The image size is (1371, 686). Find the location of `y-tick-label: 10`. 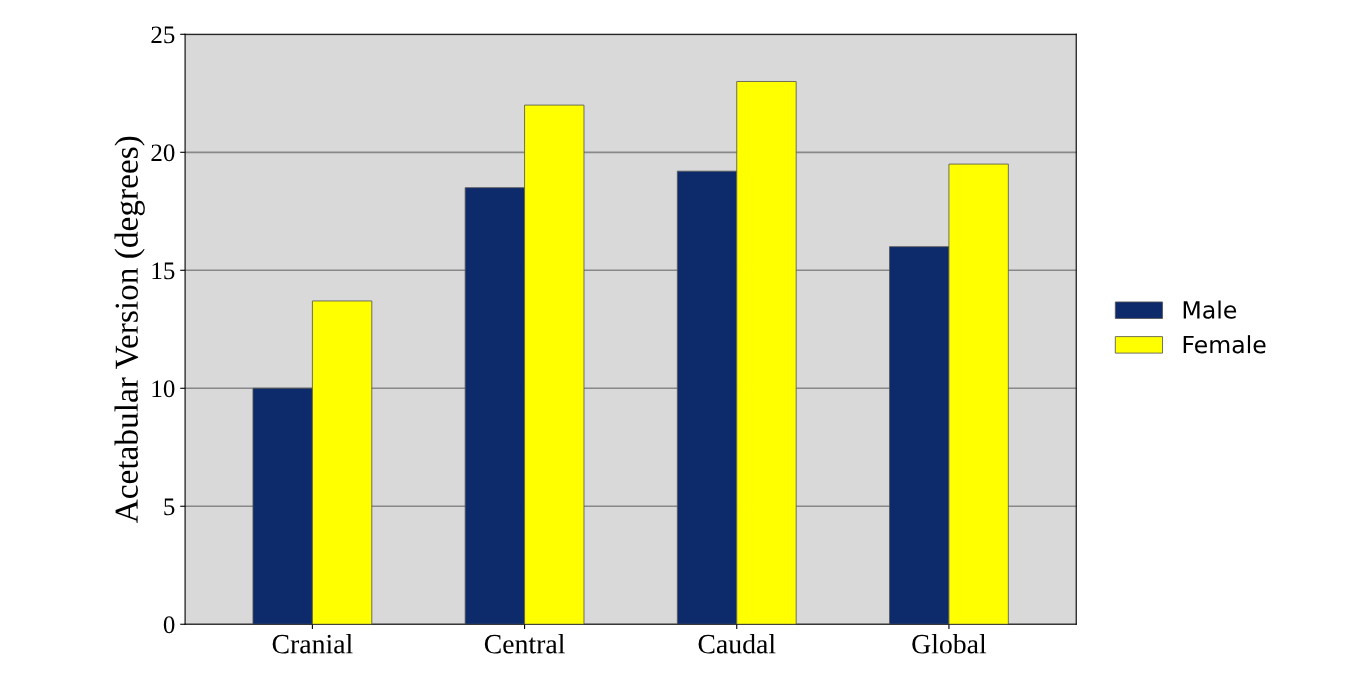

y-tick-label: 10 is located at coordinates (163, 389).